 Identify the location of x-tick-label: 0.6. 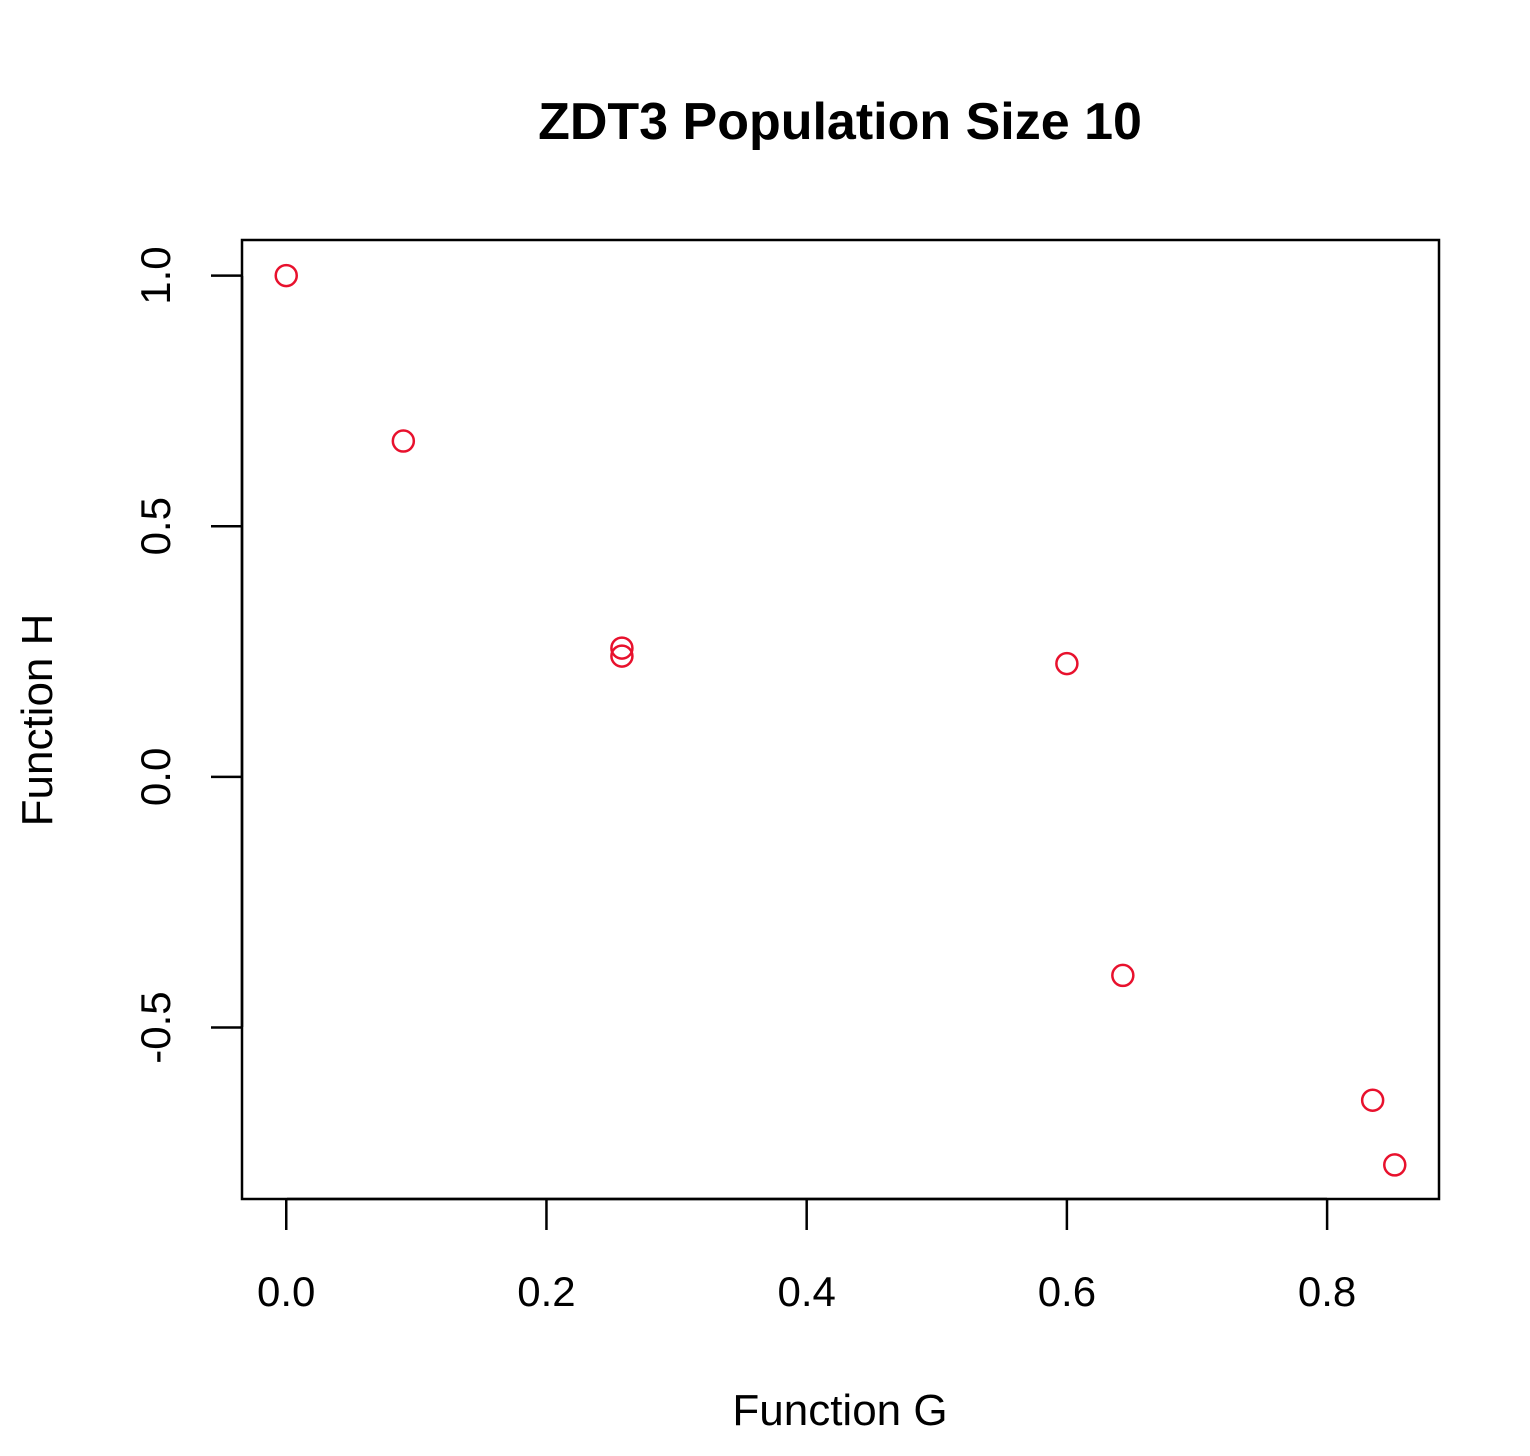
(1067, 1291).